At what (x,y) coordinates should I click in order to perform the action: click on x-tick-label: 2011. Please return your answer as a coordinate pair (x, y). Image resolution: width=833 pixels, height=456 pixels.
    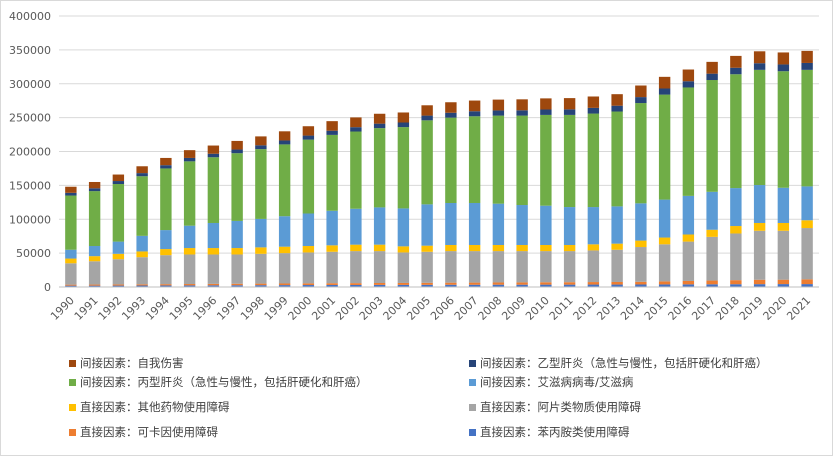
    Looking at the image, I should click on (561, 308).